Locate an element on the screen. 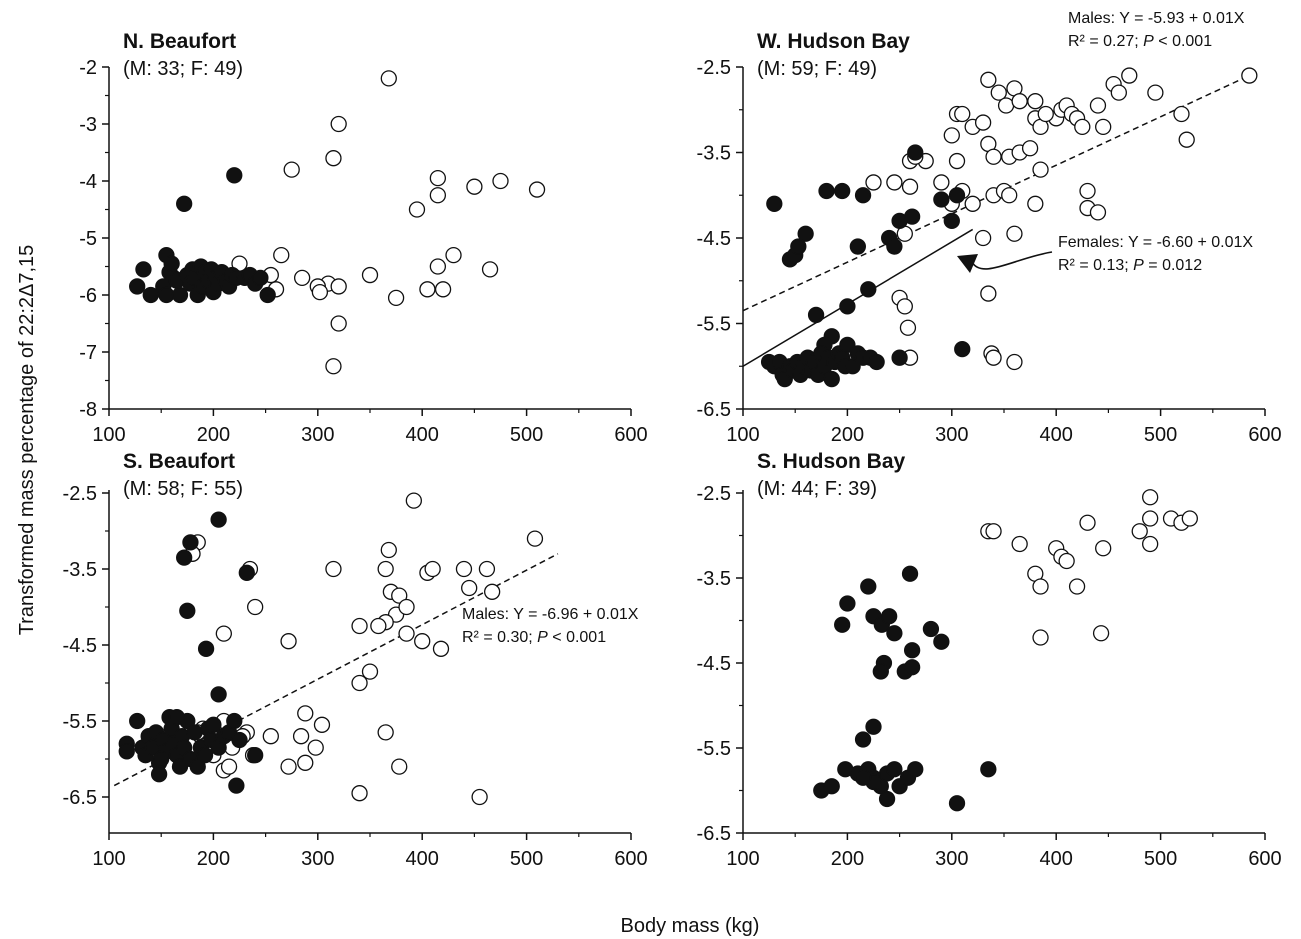  annotation-arrowhead is located at coordinates (967, 263).